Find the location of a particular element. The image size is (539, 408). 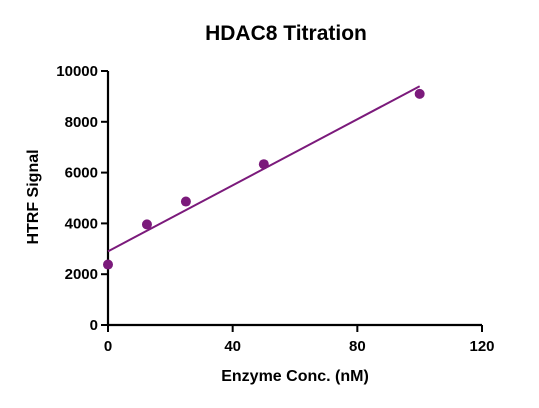

y-axis-label: HTRF Signal is located at coordinates (33, 196).